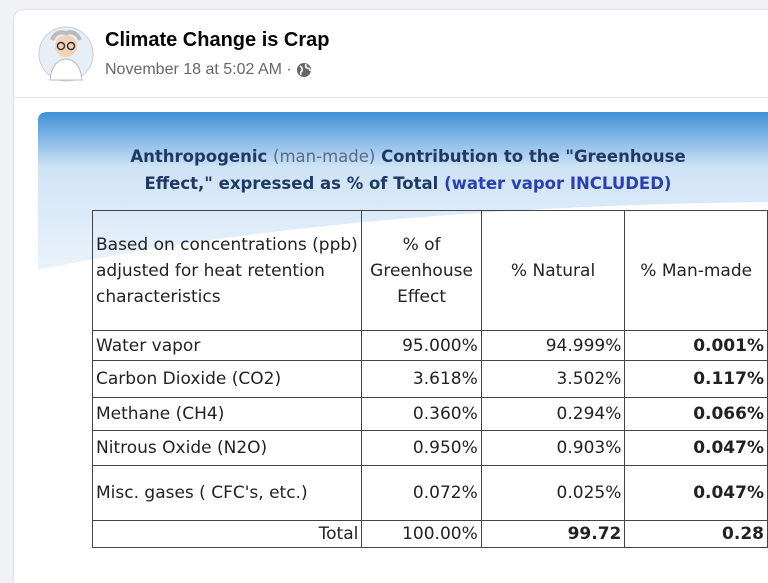  I want to click on title-part: (water vapor INCLUDED), so click(558, 183).